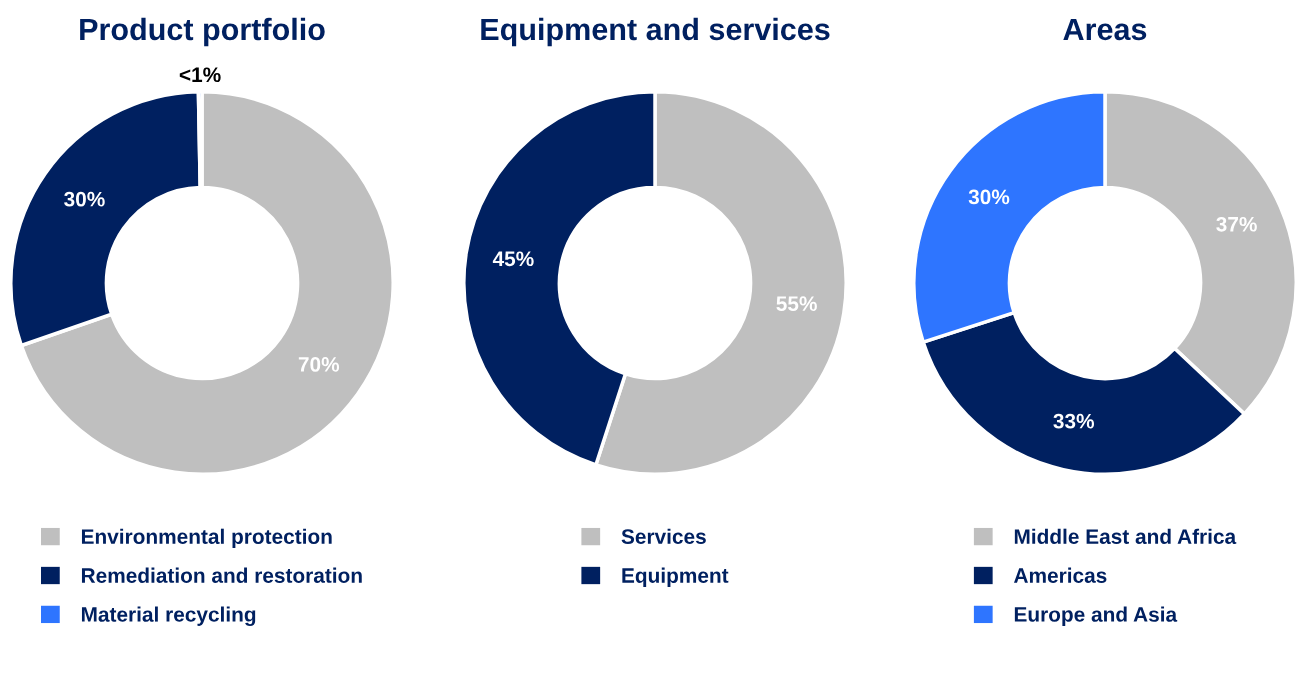 The width and height of the screenshot is (1309, 690). What do you see at coordinates (1105, 29) in the screenshot?
I see `chart-title: Areas` at bounding box center [1105, 29].